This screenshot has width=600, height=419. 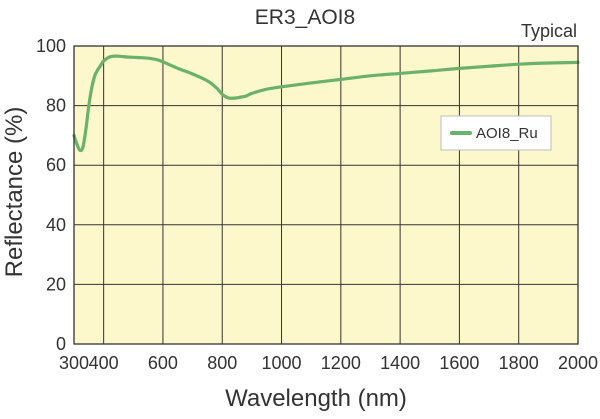 I want to click on chart-title: ER3_AOI8, so click(x=305, y=17).